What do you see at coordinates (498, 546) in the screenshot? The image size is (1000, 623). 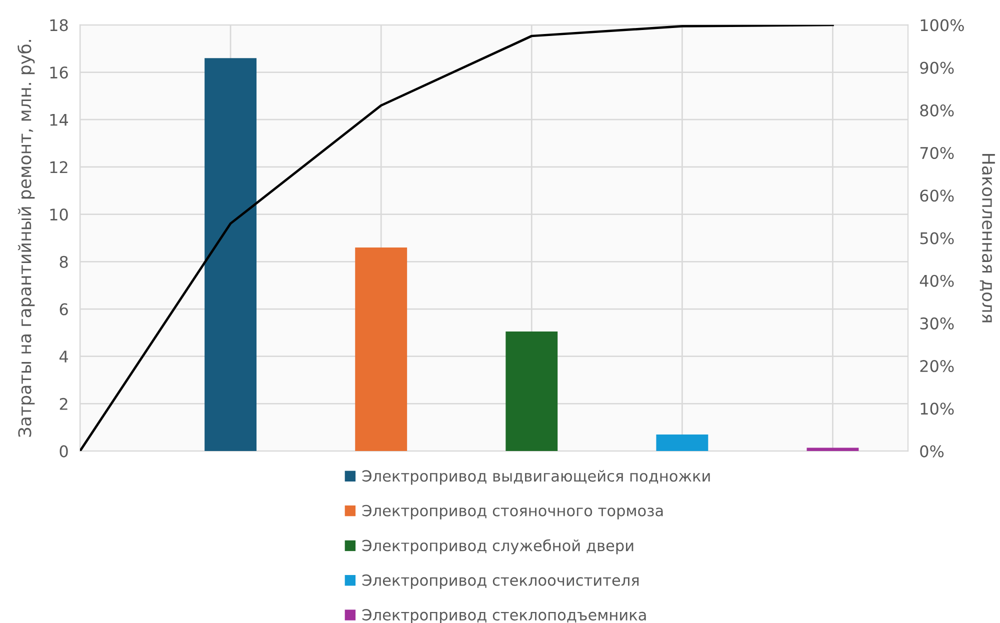 I see `legend-label: Электропривод служебной двери` at bounding box center [498, 546].